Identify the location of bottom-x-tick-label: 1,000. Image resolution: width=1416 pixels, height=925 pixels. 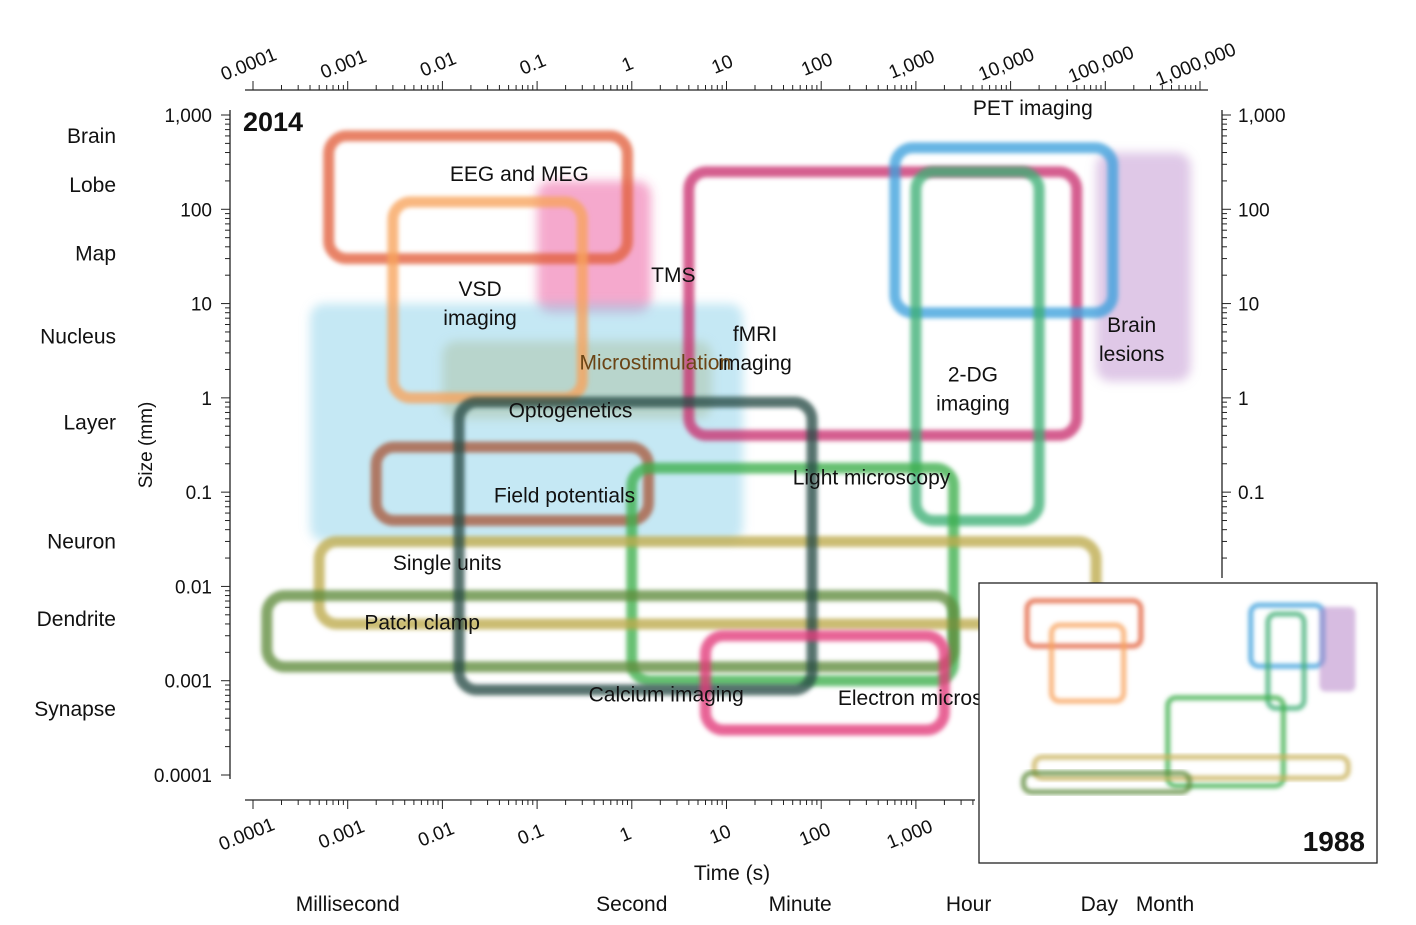
(910, 834).